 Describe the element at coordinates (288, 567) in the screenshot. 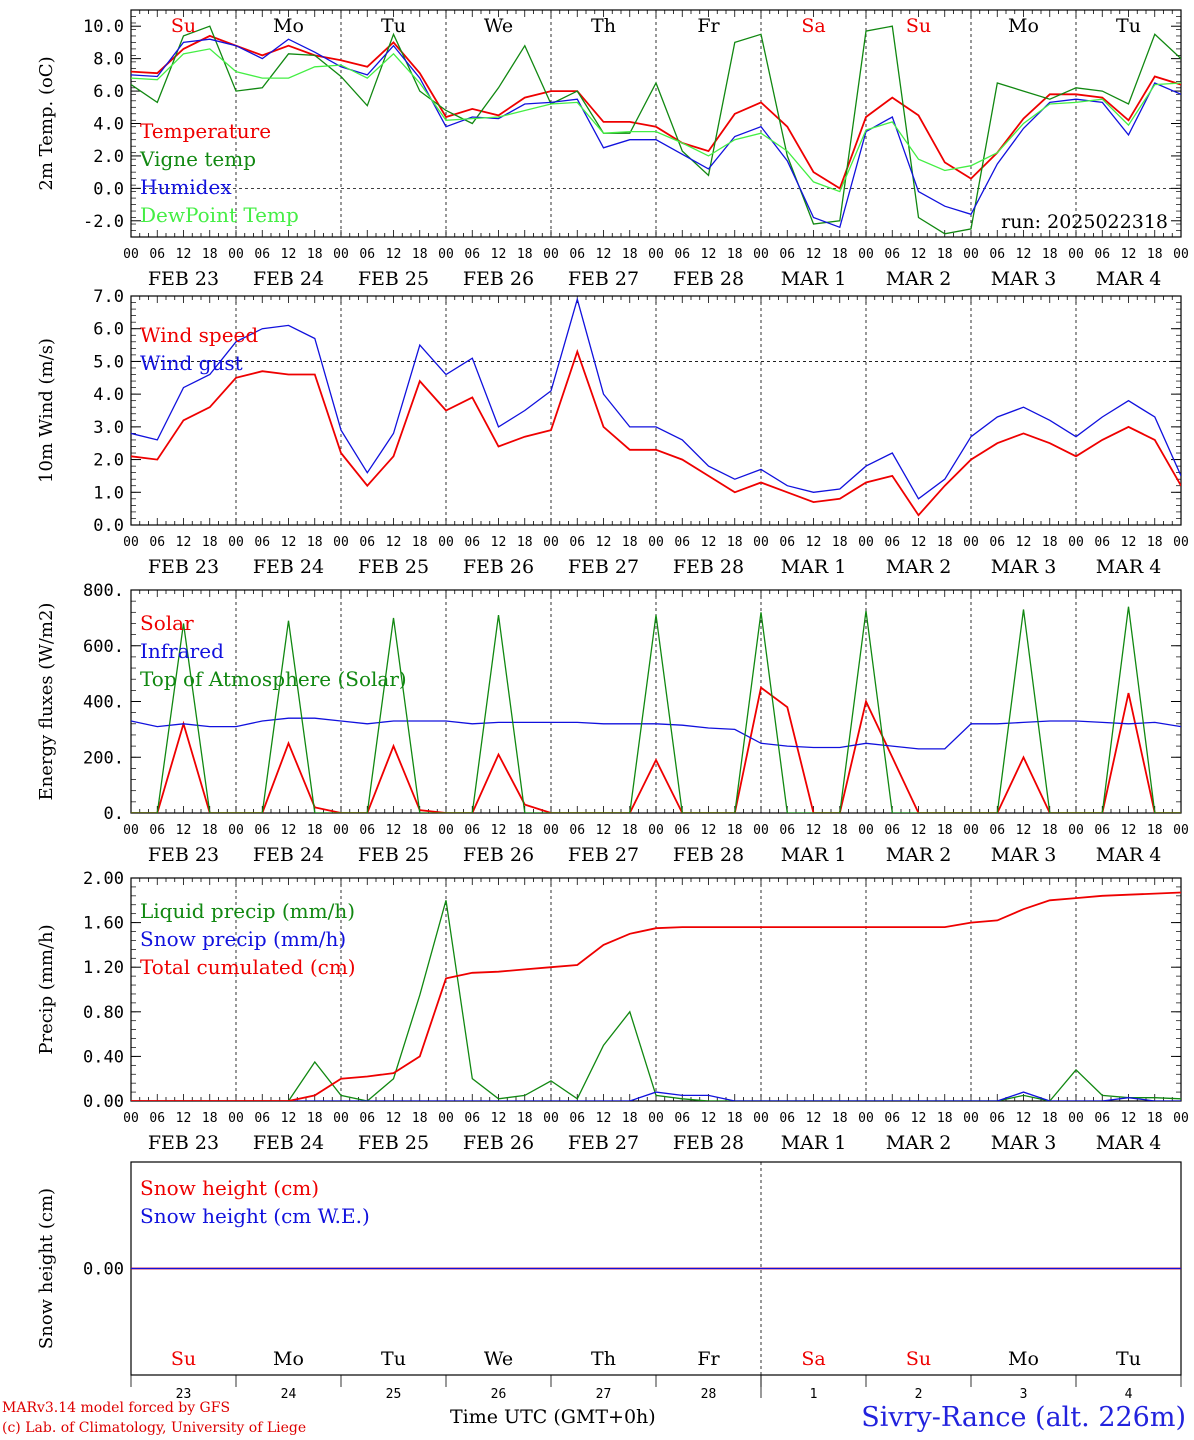

I see `day-label: FEB 24` at that location.